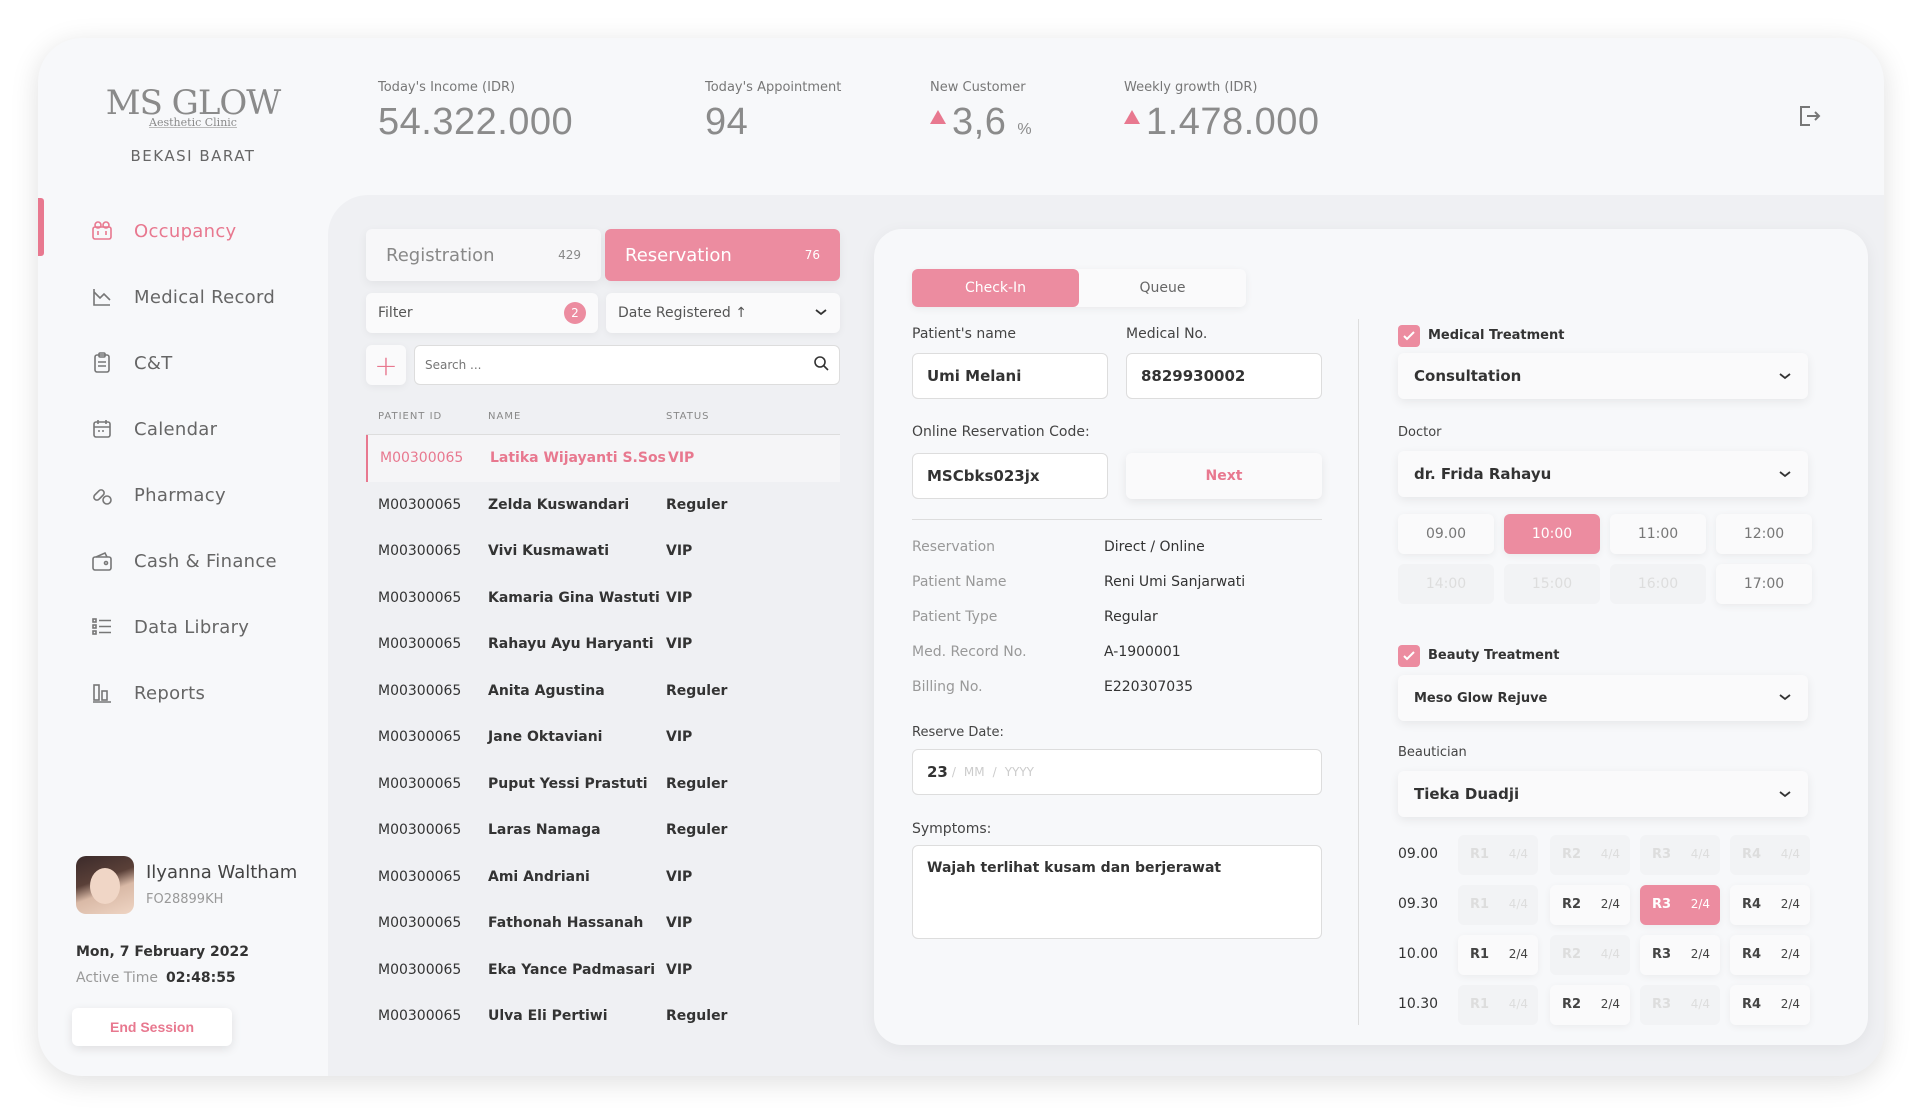 The height and width of the screenshot is (1114, 1920). Describe the element at coordinates (1010, 476) in the screenshot. I see `online-code-field: MSCbks023jx` at that location.